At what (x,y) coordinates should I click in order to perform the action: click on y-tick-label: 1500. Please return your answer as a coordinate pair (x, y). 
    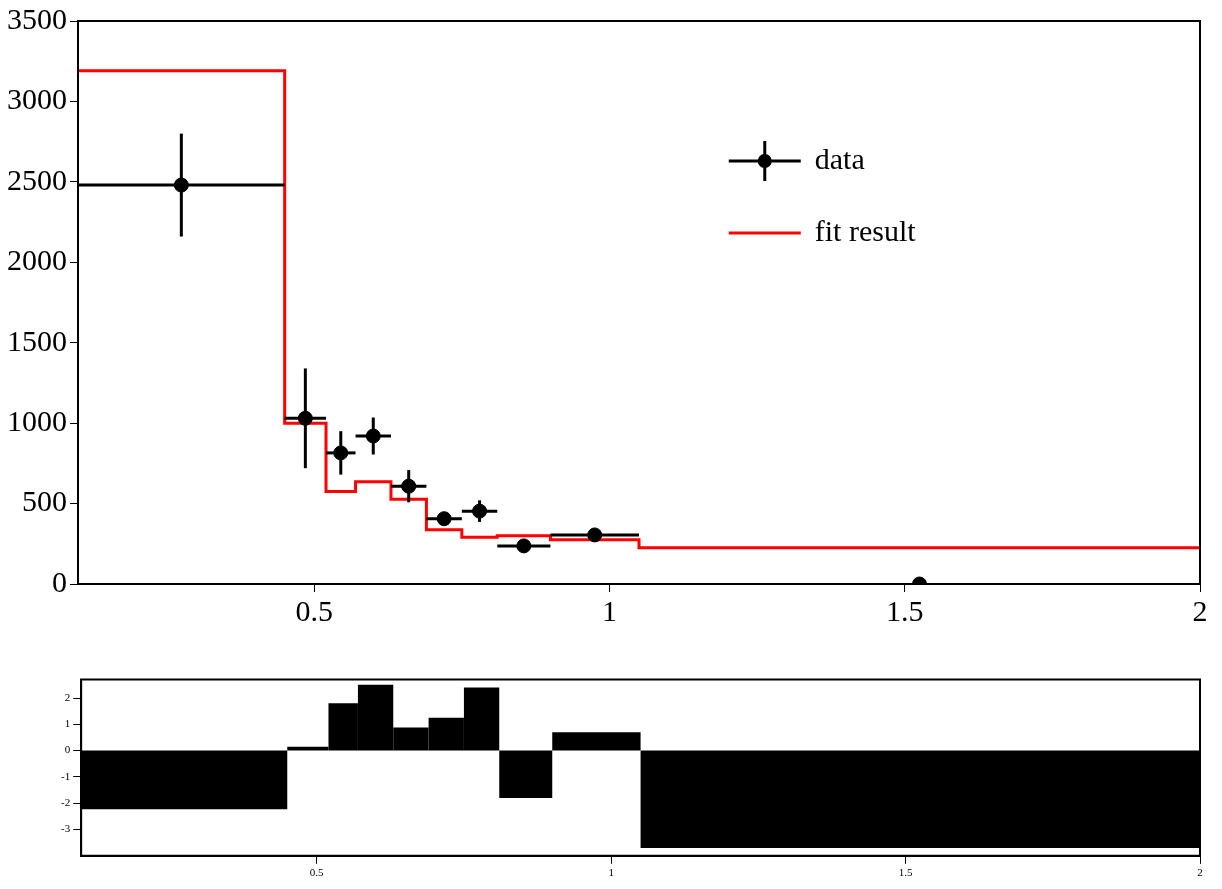
    Looking at the image, I should click on (37, 340).